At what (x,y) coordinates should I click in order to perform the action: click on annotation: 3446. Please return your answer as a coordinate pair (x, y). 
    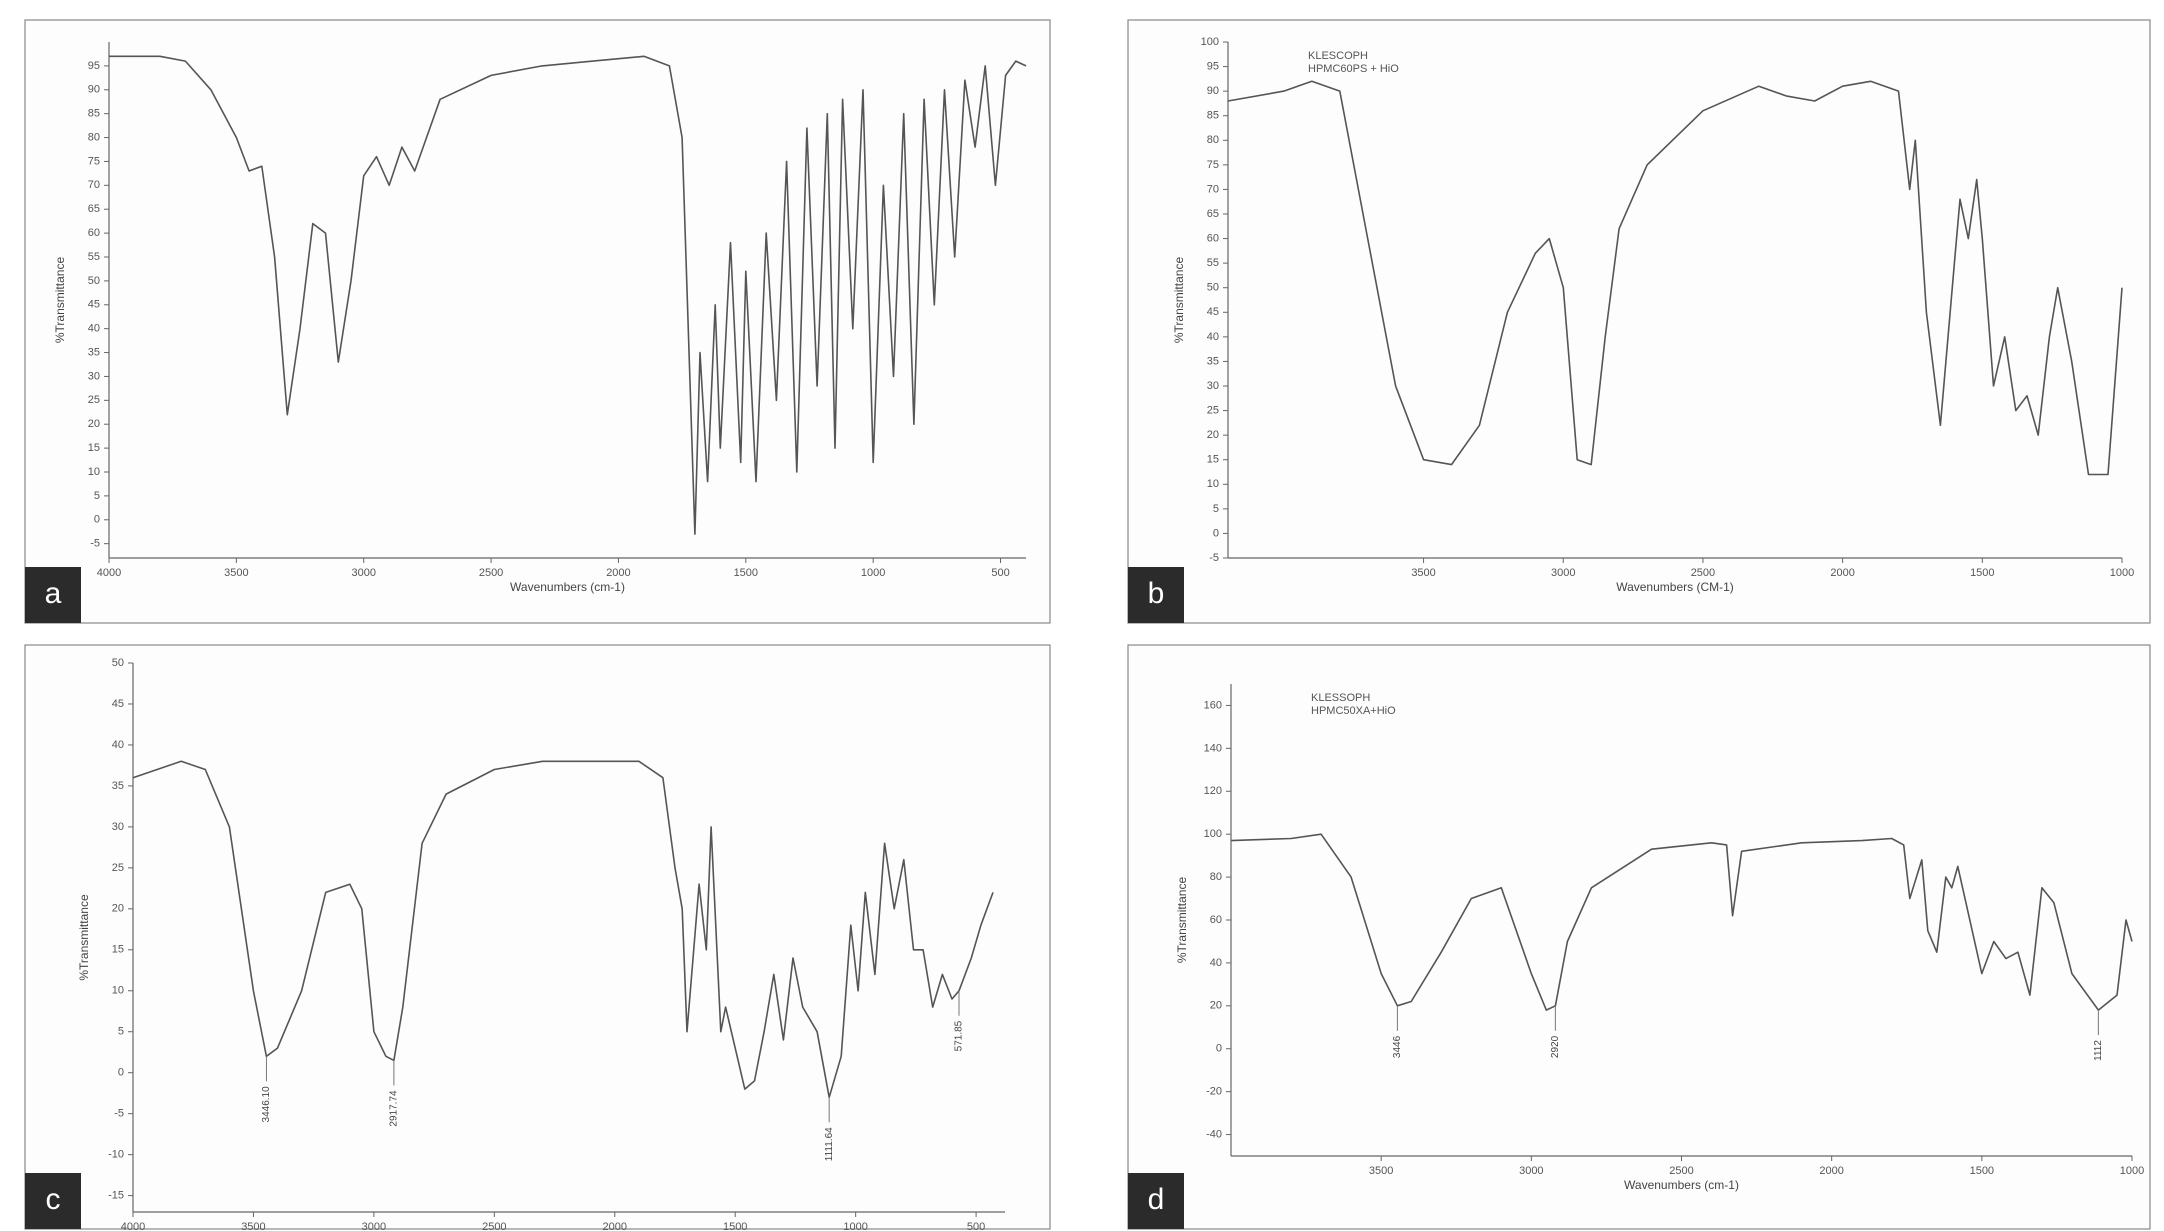
    Looking at the image, I should click on (1397, 1046).